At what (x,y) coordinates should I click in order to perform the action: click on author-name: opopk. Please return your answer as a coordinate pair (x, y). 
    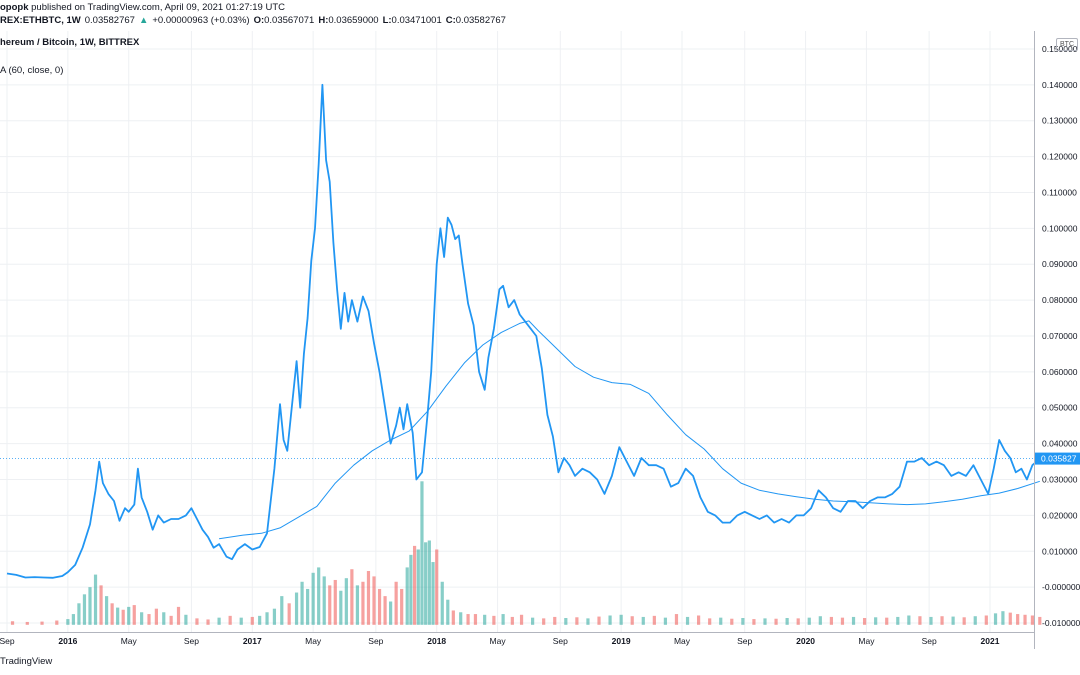
    Looking at the image, I should click on (14, 7).